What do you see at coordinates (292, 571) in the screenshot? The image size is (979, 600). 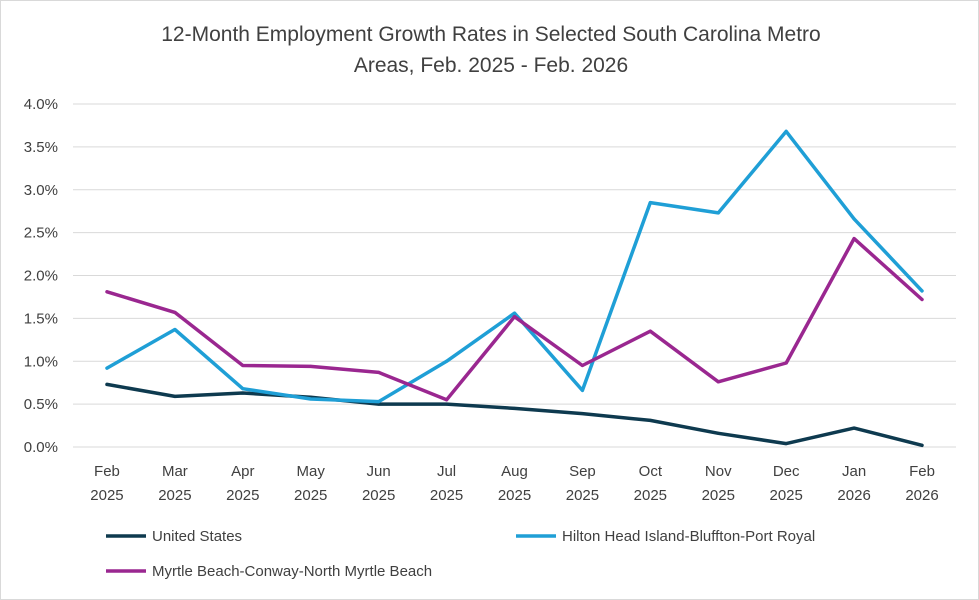 I see `legend-label: Myrtle Beach-Conway-North Myrtle Beach` at bounding box center [292, 571].